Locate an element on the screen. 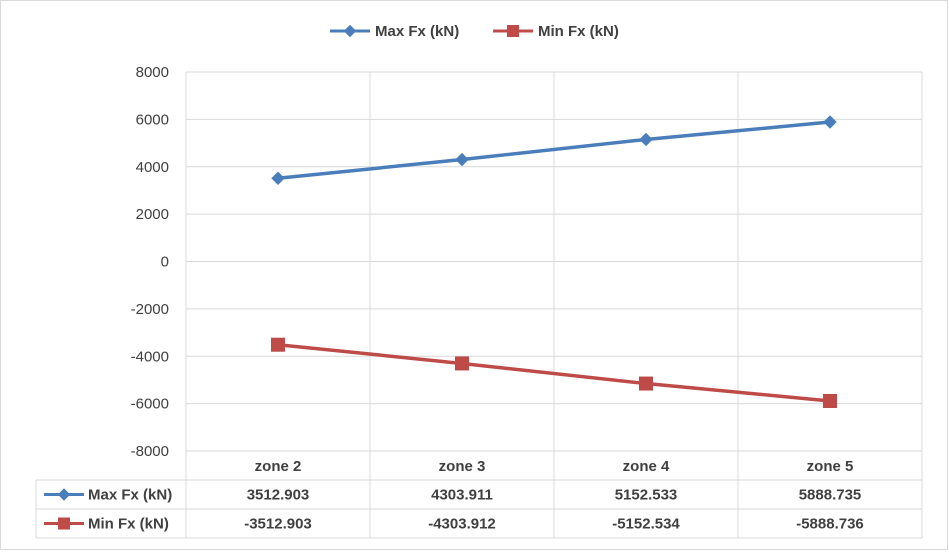  y-tick-label: -4000 is located at coordinates (150, 356).